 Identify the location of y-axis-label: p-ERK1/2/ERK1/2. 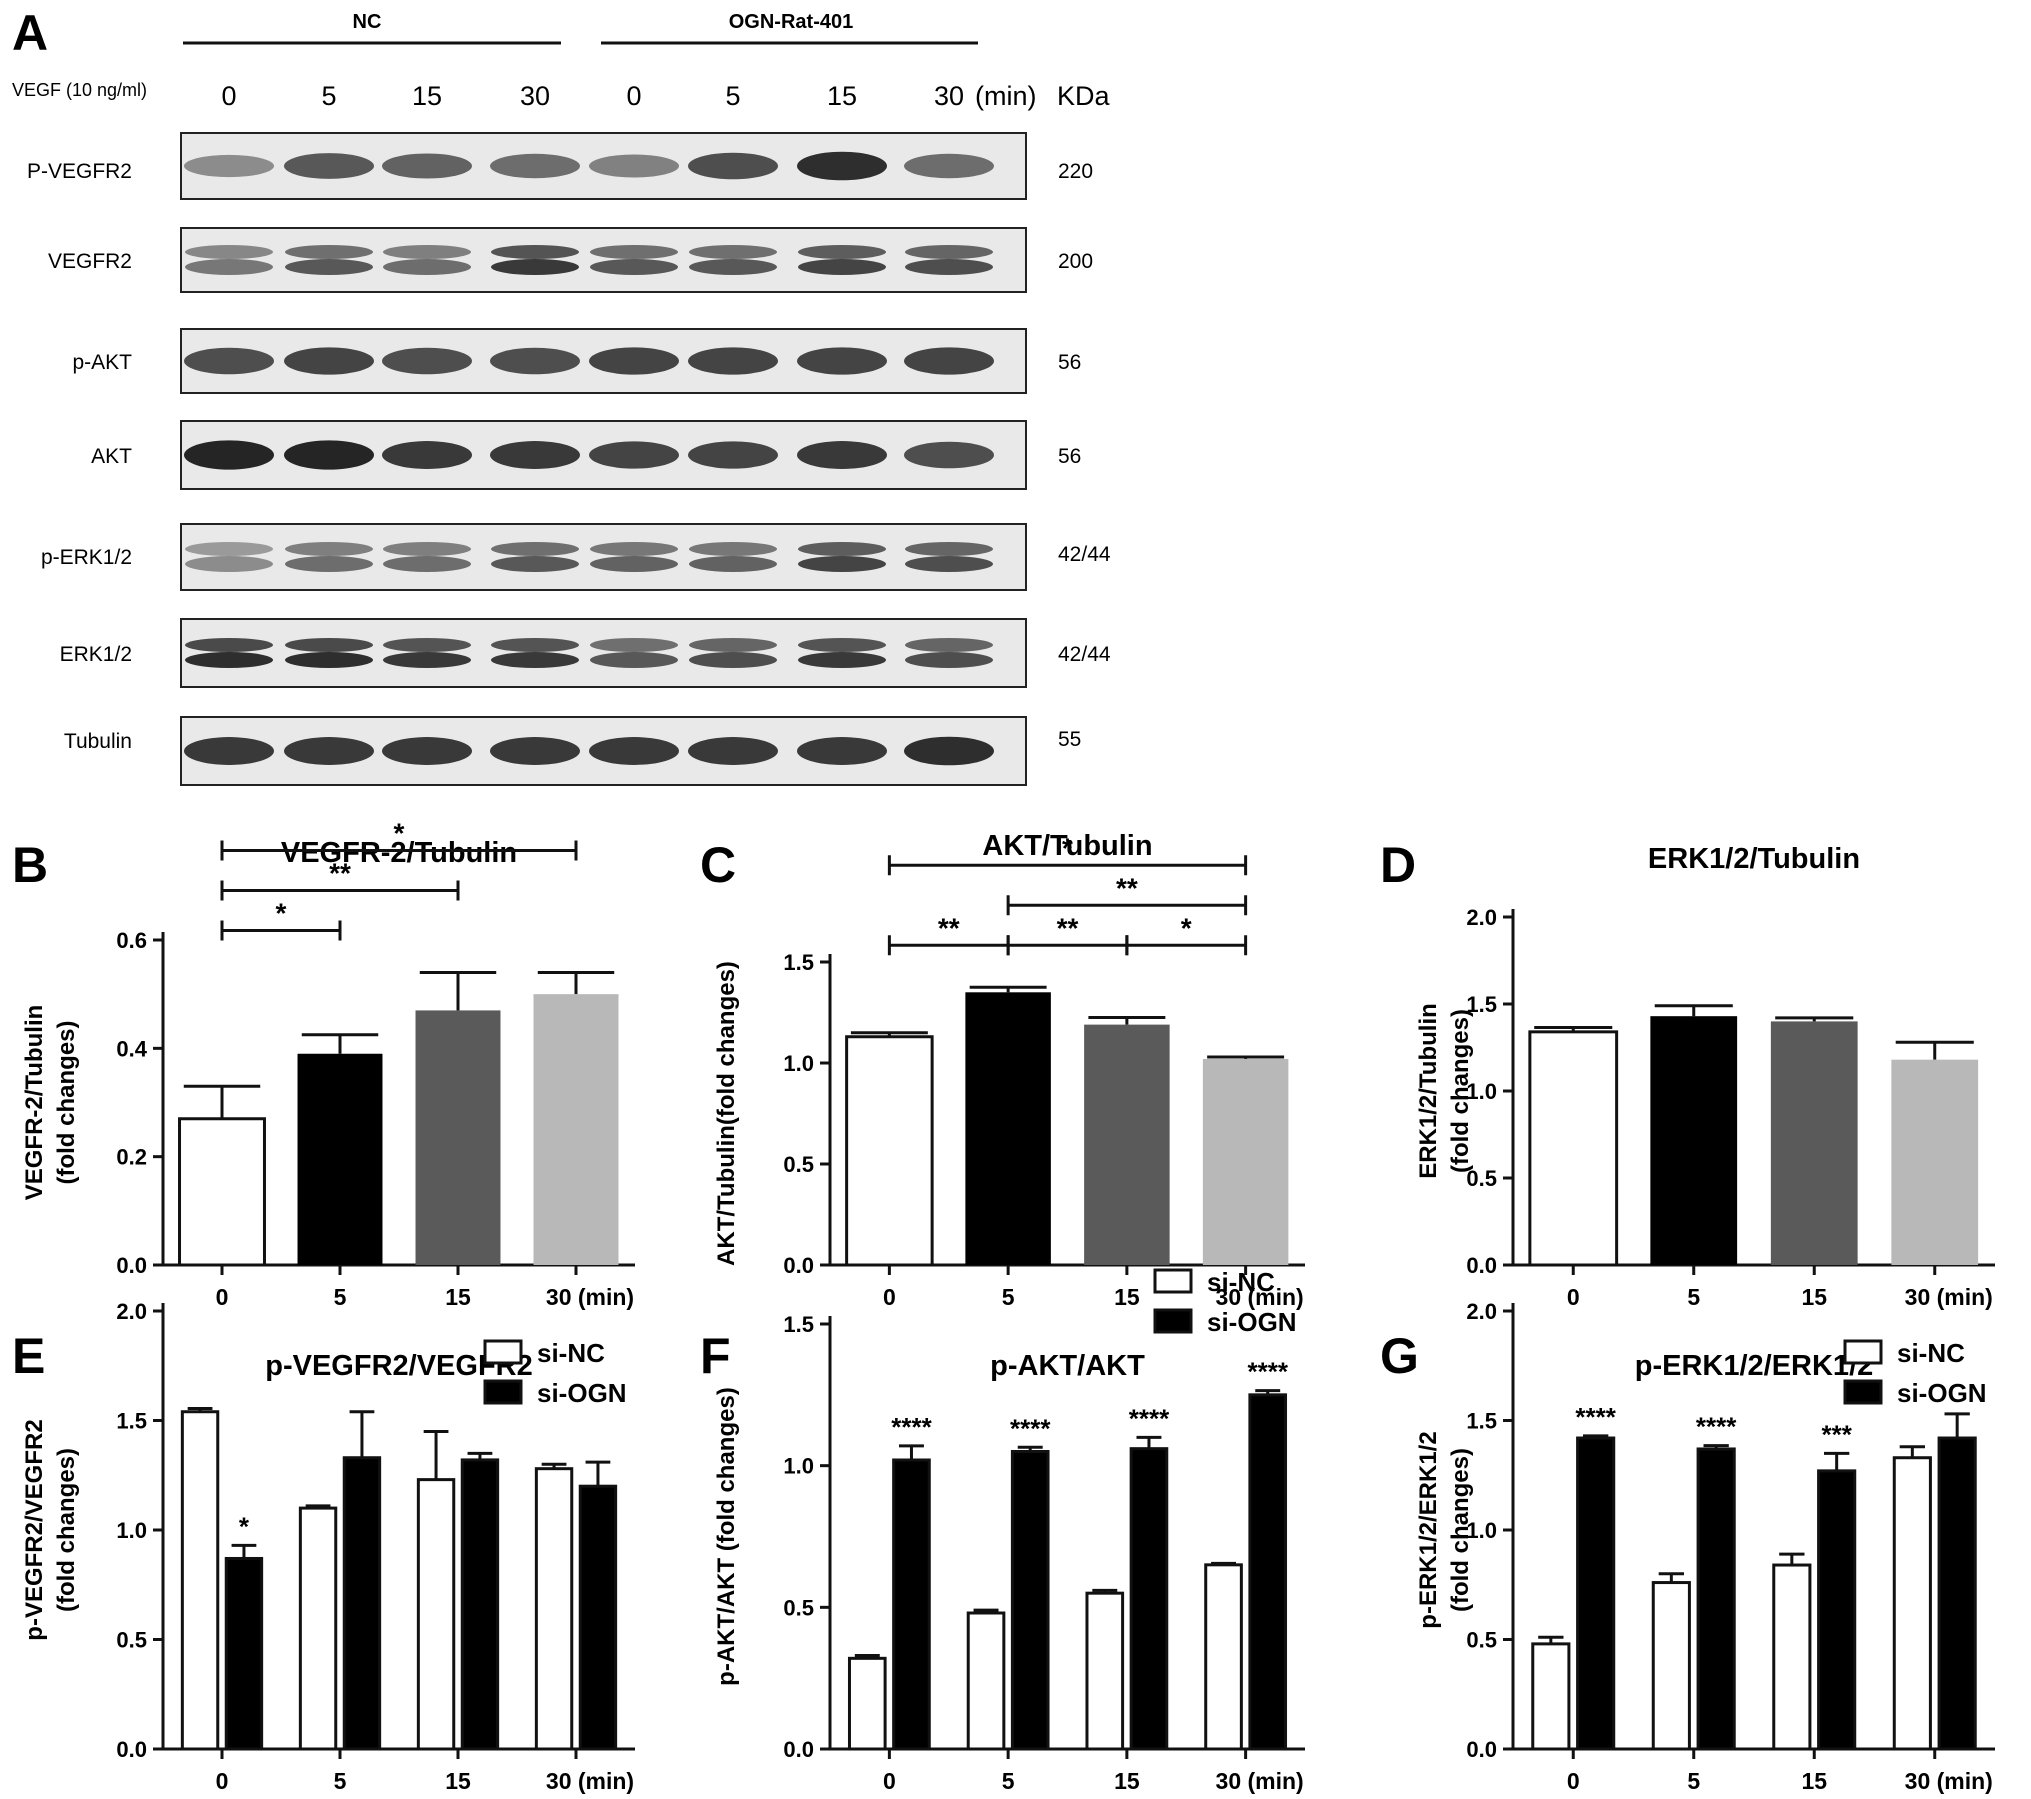
(1428, 1529).